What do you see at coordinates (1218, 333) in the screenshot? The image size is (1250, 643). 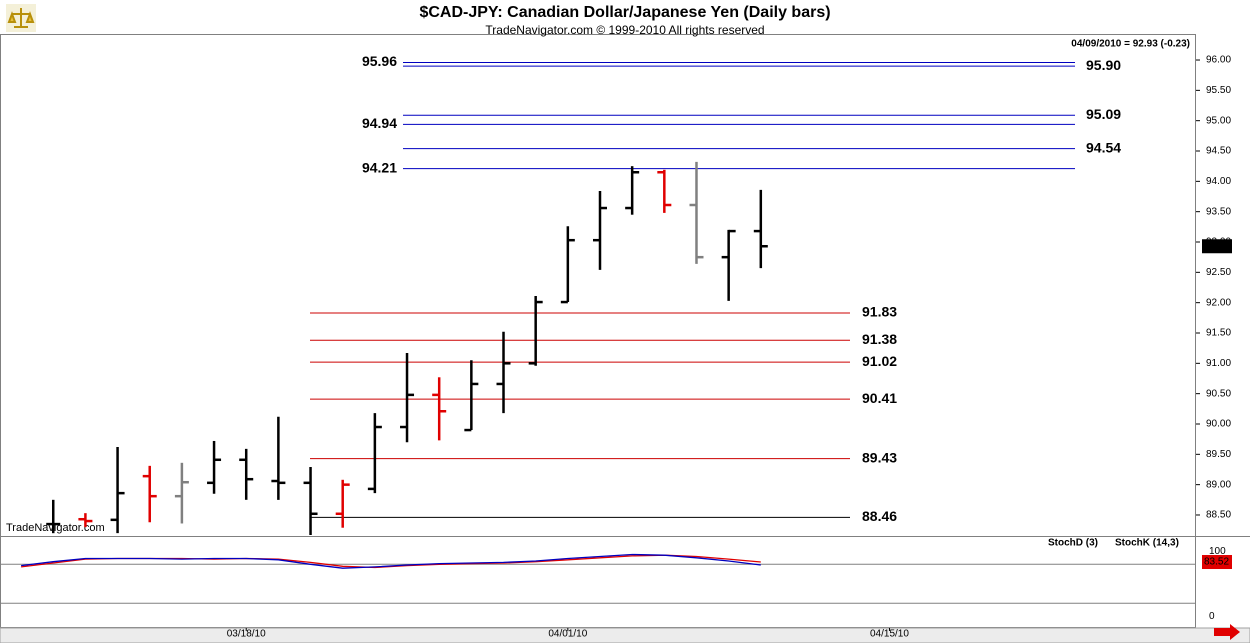 I see `y-tick-label: 91.50` at bounding box center [1218, 333].